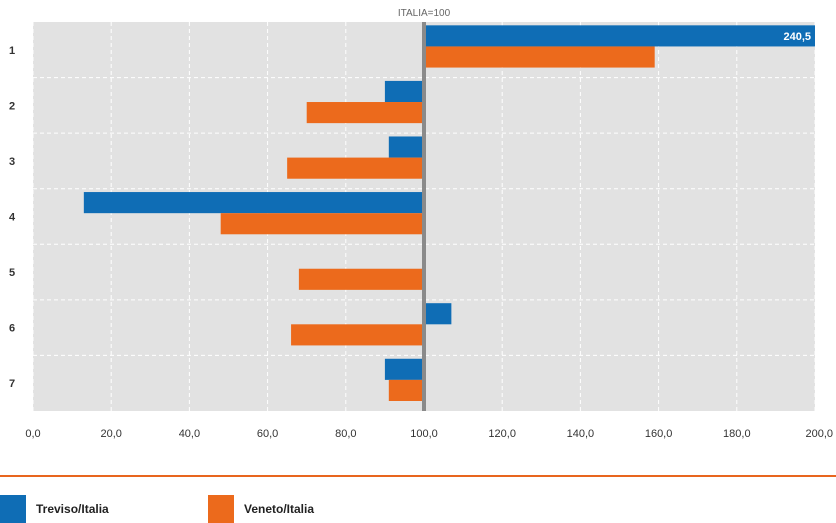 Image resolution: width=836 pixels, height=523 pixels. Describe the element at coordinates (12, 273) in the screenshot. I see `category-label: 5` at that location.